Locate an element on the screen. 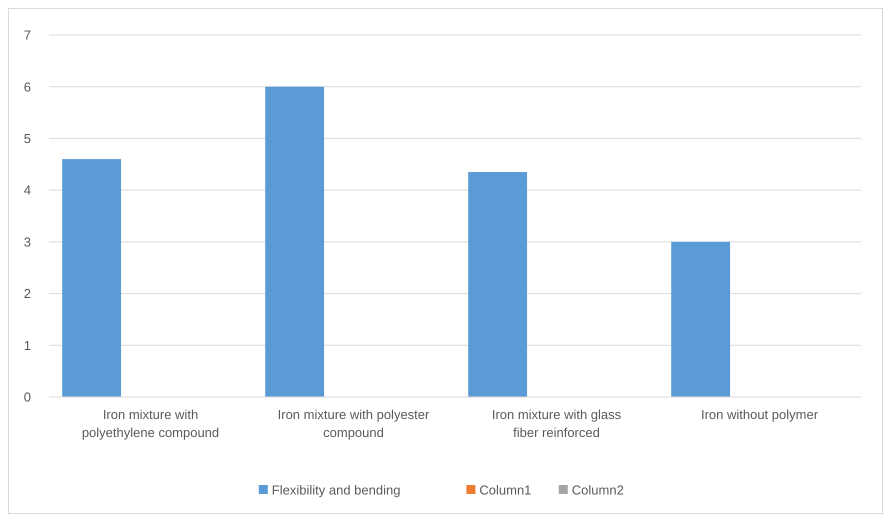  legend-label: Flexibility and bending is located at coordinates (336, 490).